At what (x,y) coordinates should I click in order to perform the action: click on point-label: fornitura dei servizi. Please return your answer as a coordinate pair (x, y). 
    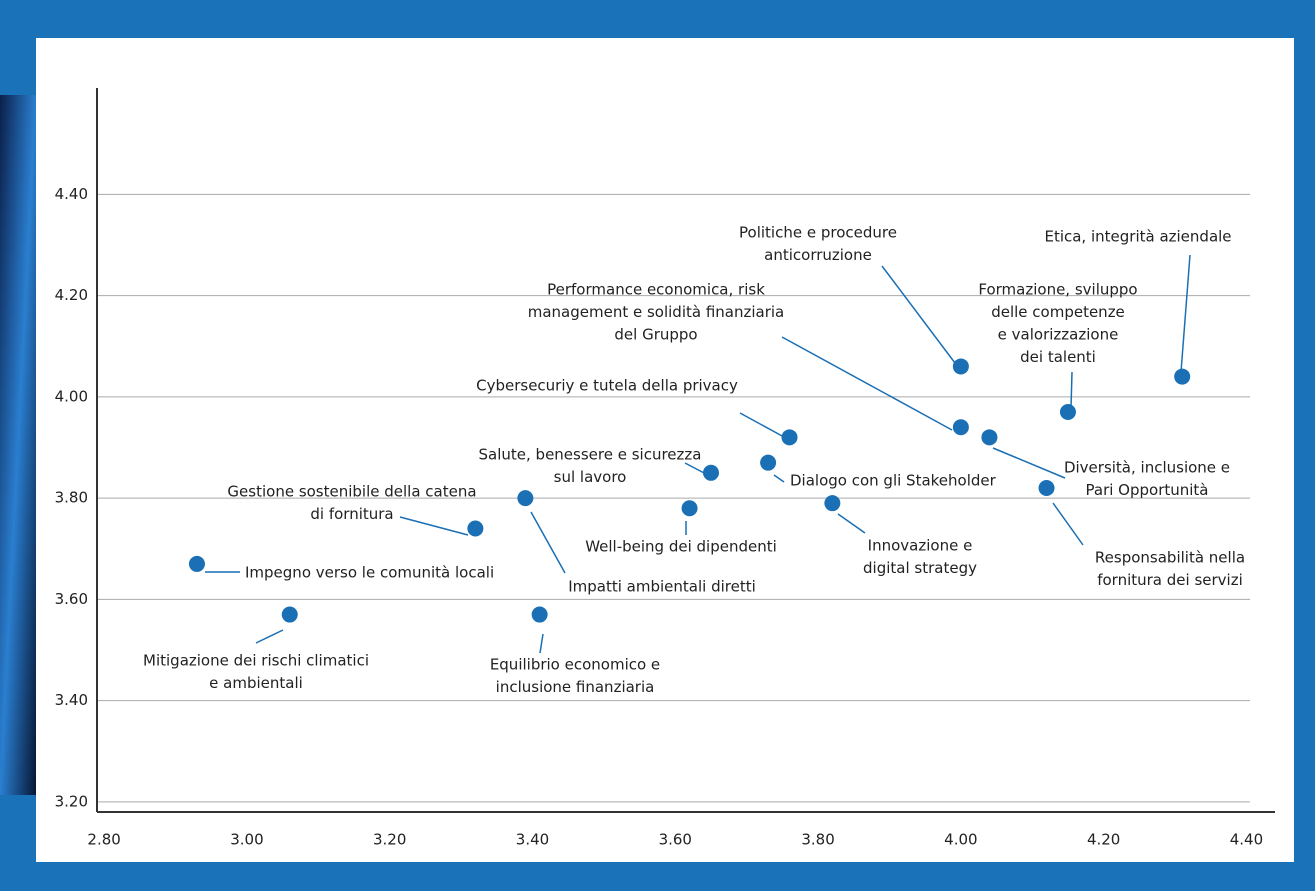
    Looking at the image, I should click on (1170, 580).